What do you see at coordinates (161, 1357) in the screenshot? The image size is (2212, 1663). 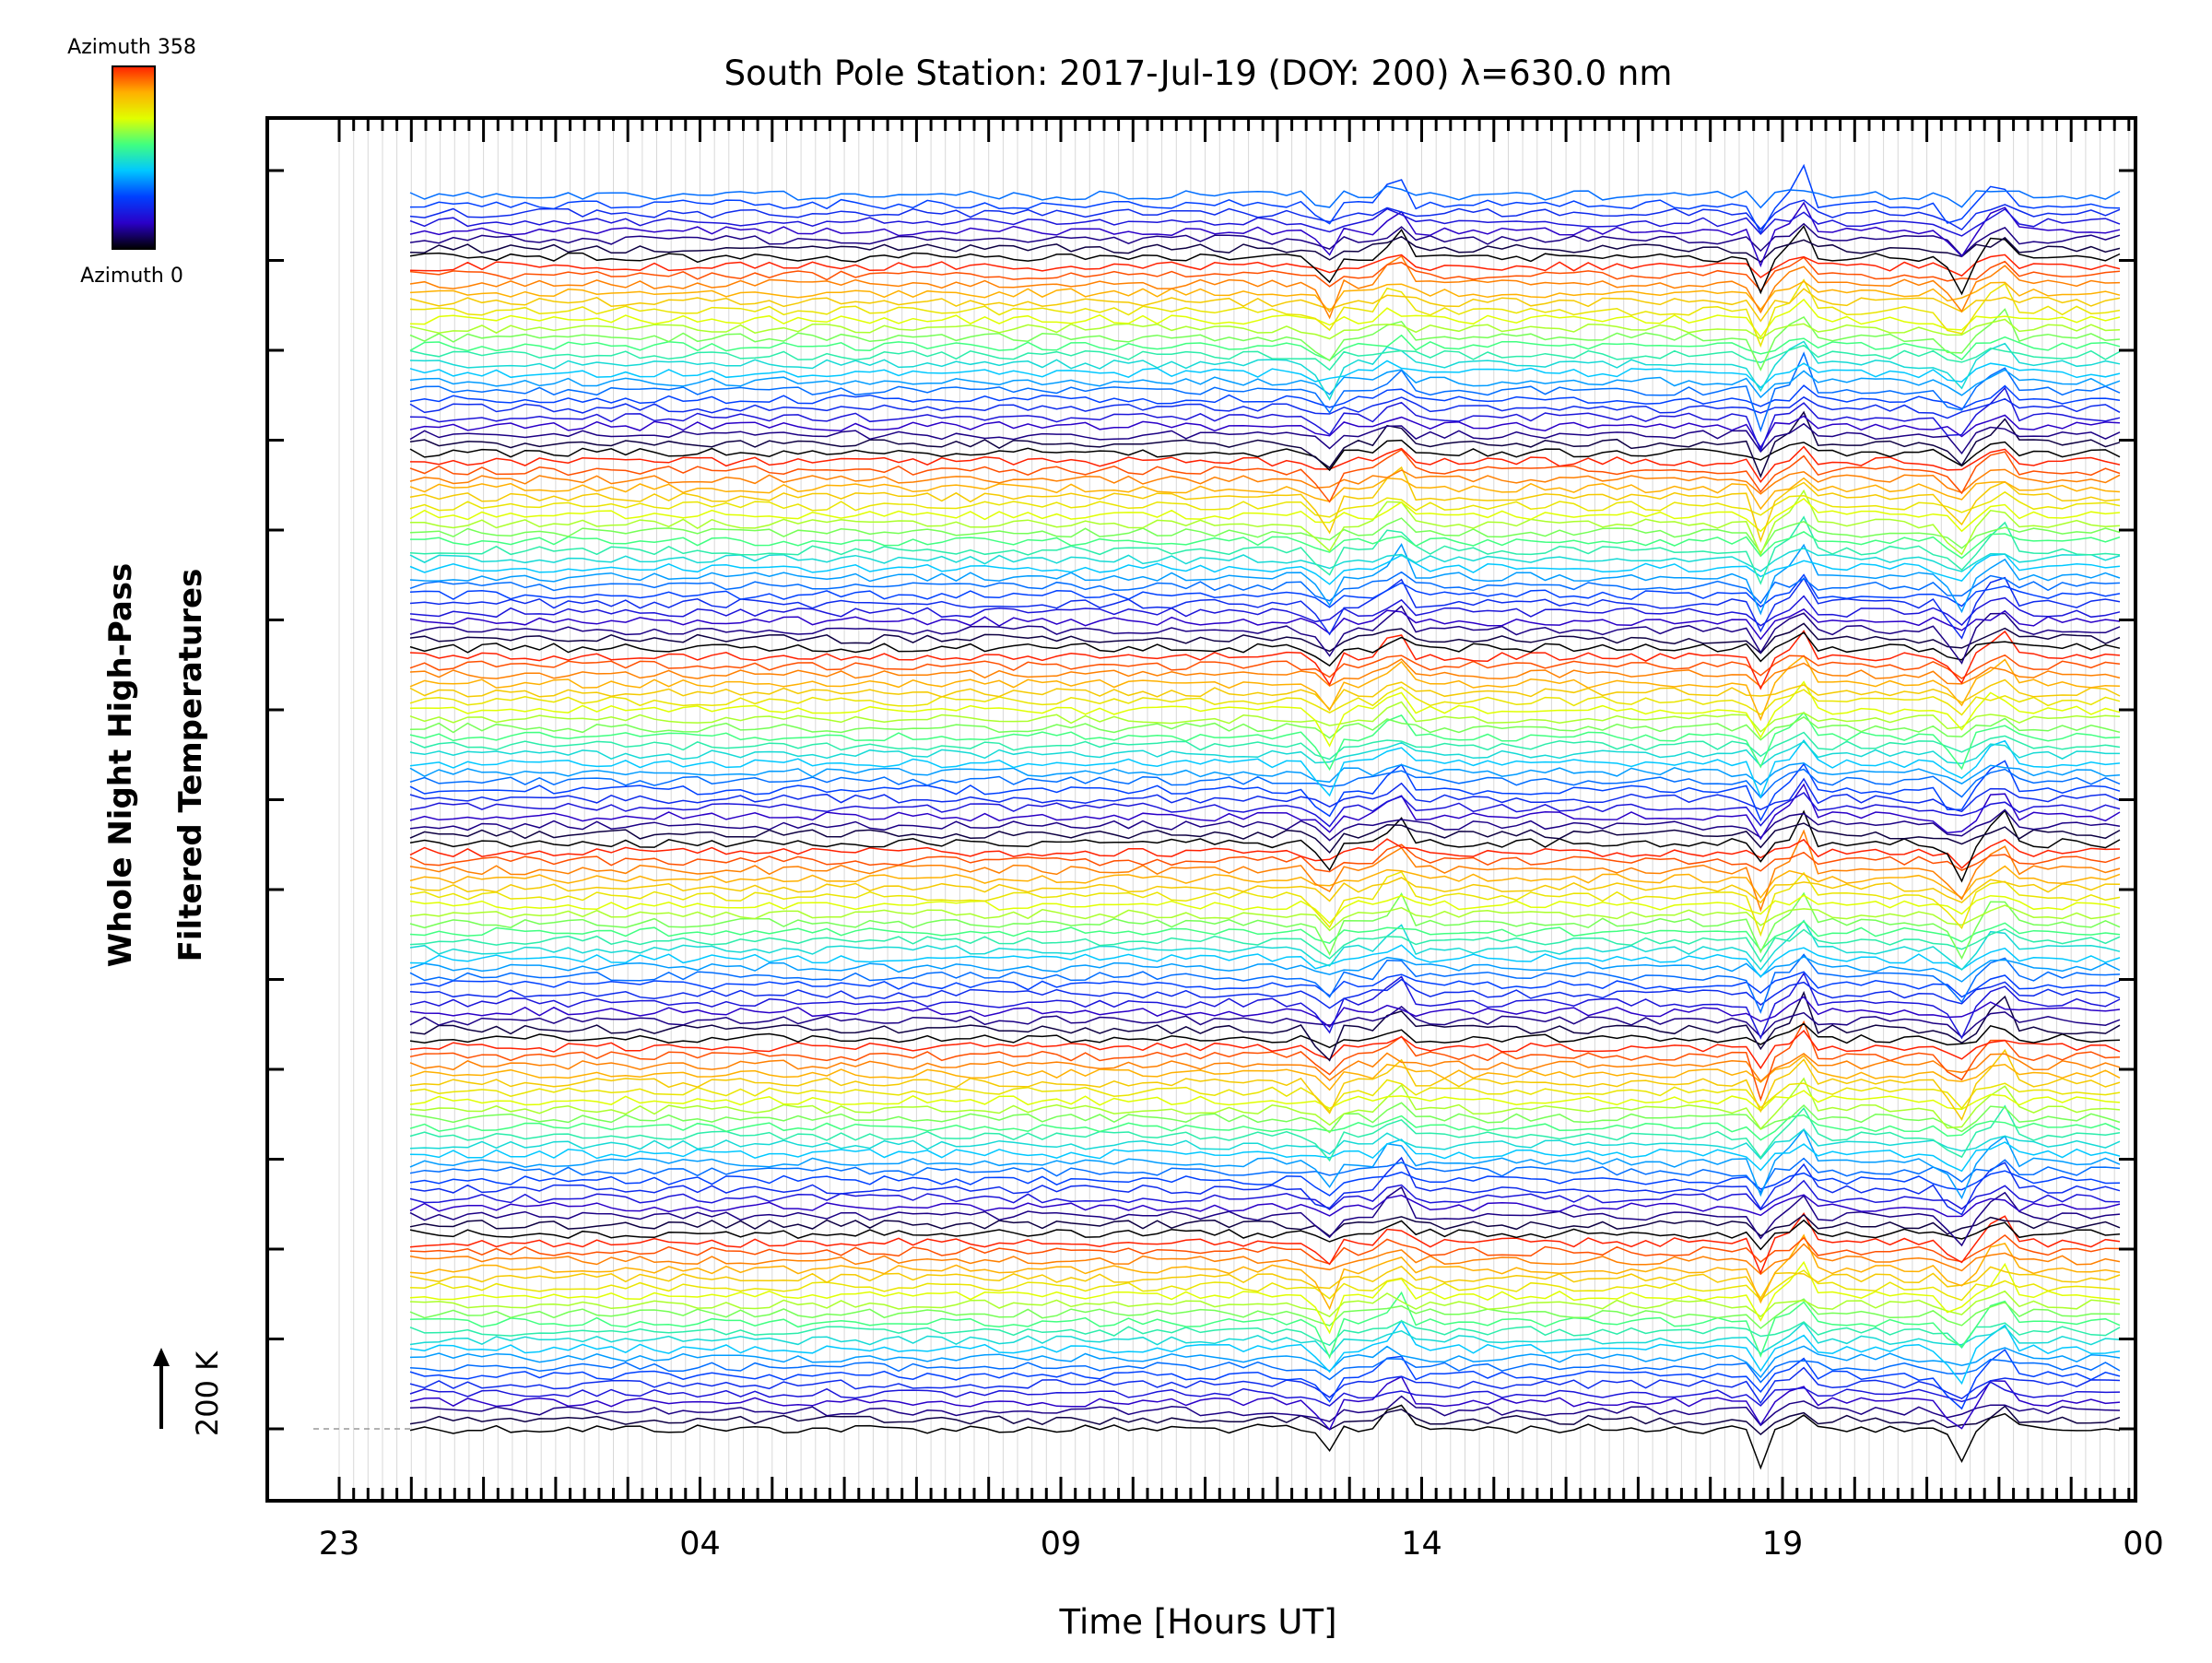 I see `scale-arrow-head` at bounding box center [161, 1357].